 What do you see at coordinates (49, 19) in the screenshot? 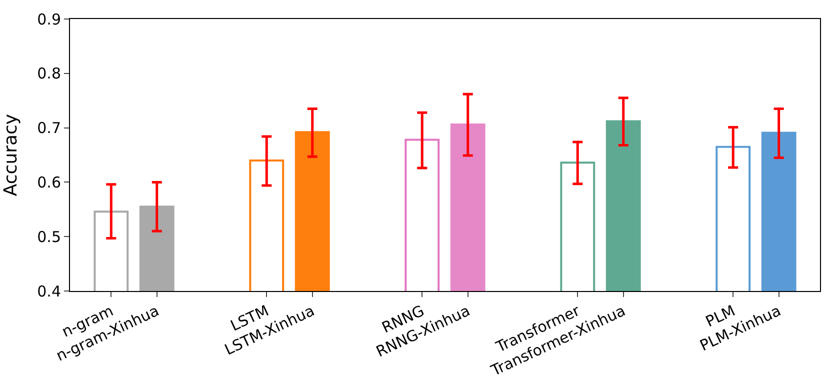
I see `y-tick-label: 0.9` at bounding box center [49, 19].